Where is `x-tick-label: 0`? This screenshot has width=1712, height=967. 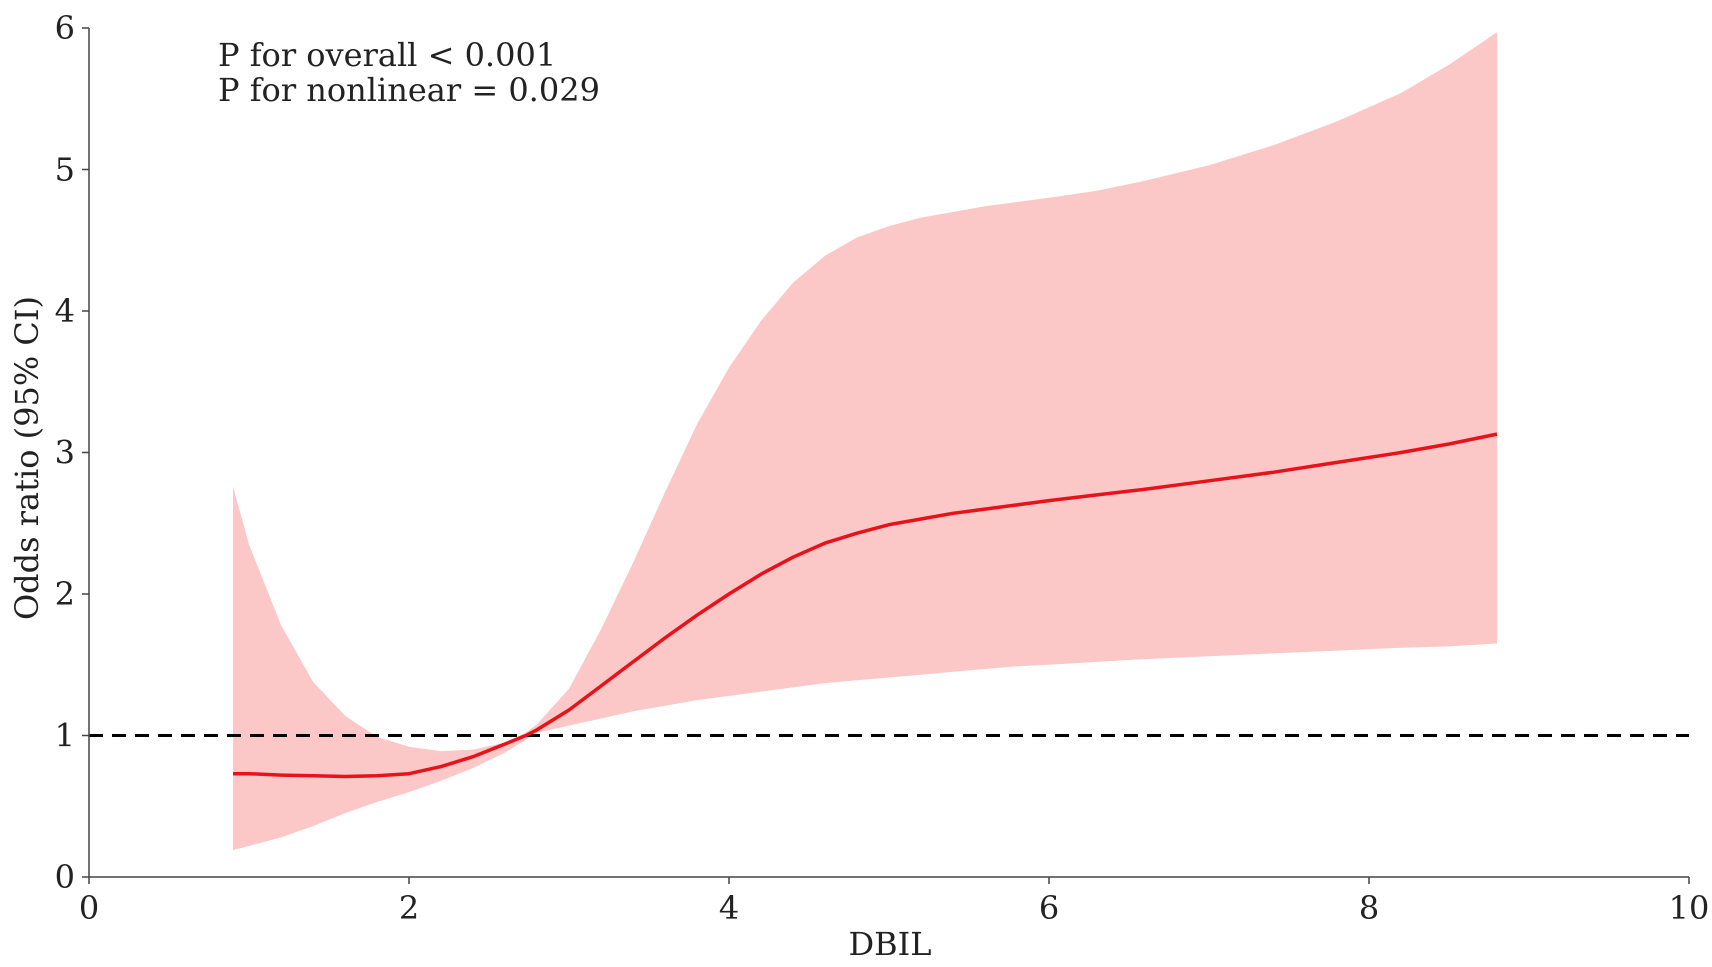
x-tick-label: 0 is located at coordinates (89, 908).